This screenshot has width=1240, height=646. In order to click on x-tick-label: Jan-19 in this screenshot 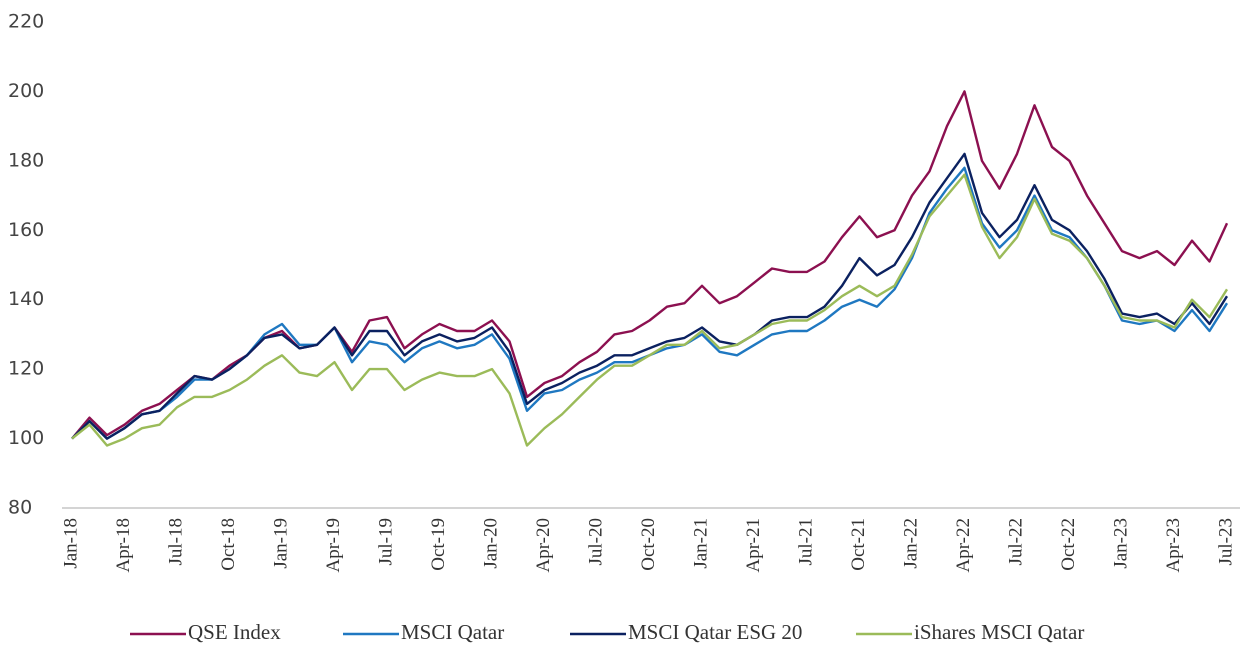, I will do `click(280, 543)`.